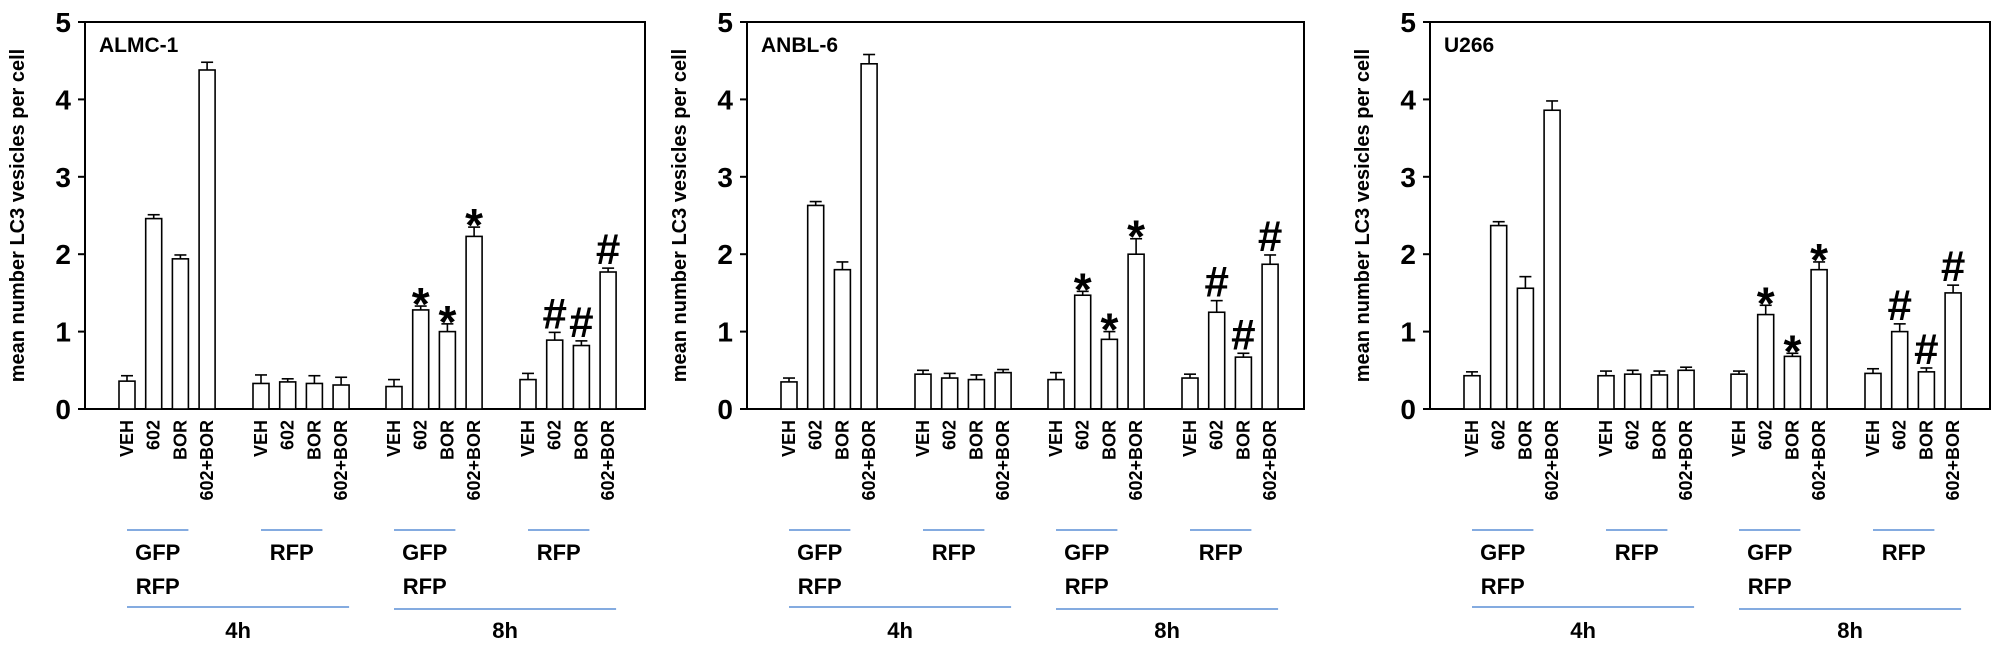 The image size is (2000, 650). I want to click on panel-title: ALMC-1, so click(139, 45).